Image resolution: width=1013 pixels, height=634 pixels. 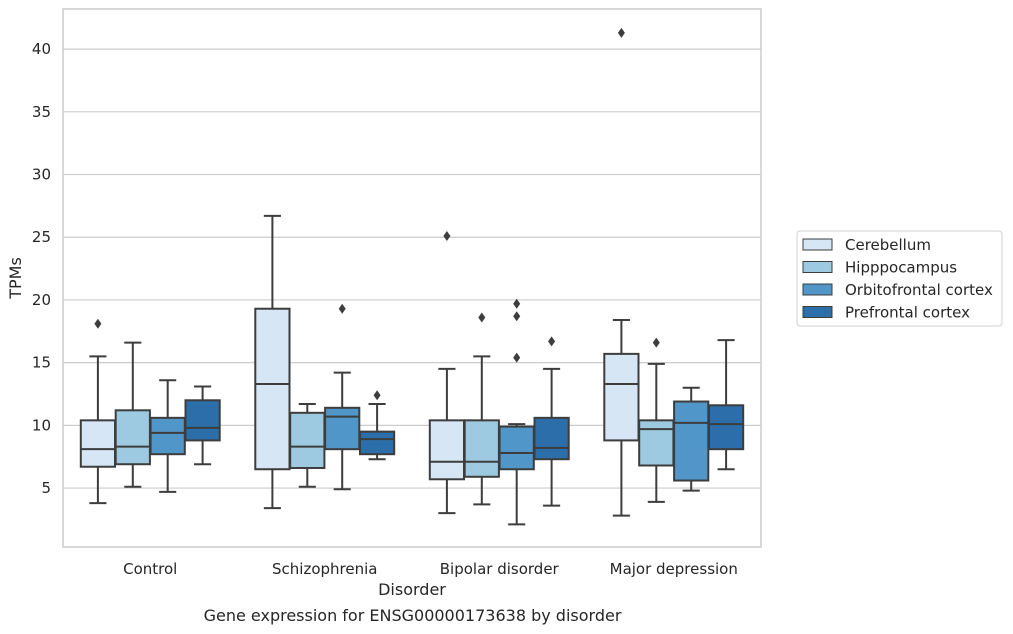 I want to click on y-tick-label: 15, so click(x=41, y=363).